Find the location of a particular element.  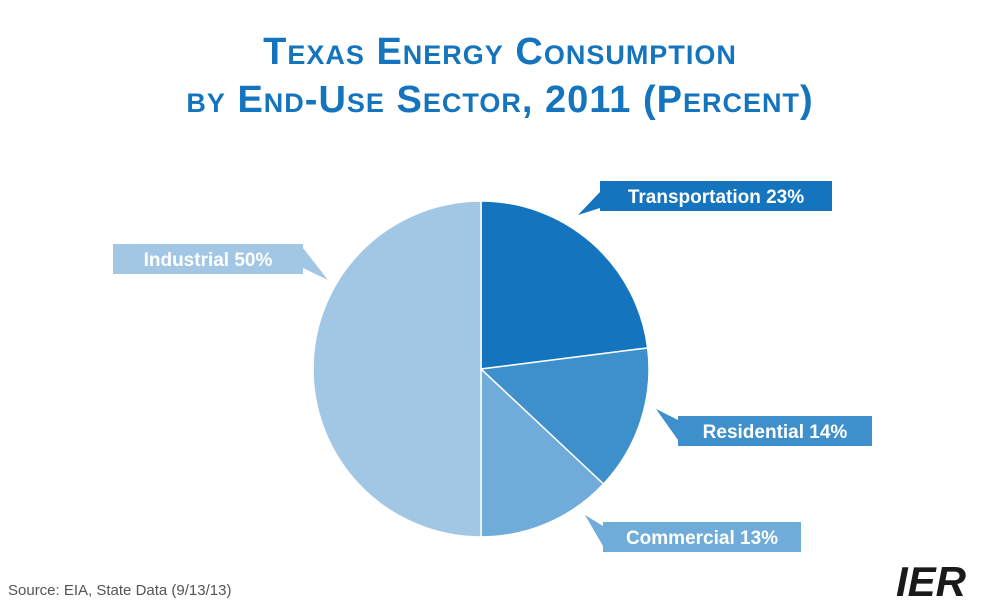

slice-label-commercial: Commercial 13% is located at coordinates (693, 533).